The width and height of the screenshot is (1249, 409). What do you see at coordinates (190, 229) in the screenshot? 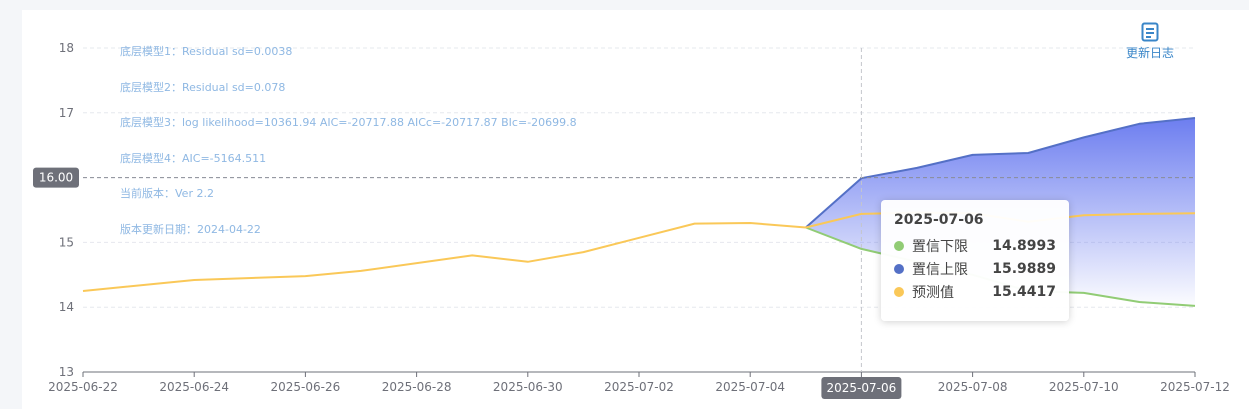
I see `model-note: 版本更新日期：2024-04-22` at bounding box center [190, 229].